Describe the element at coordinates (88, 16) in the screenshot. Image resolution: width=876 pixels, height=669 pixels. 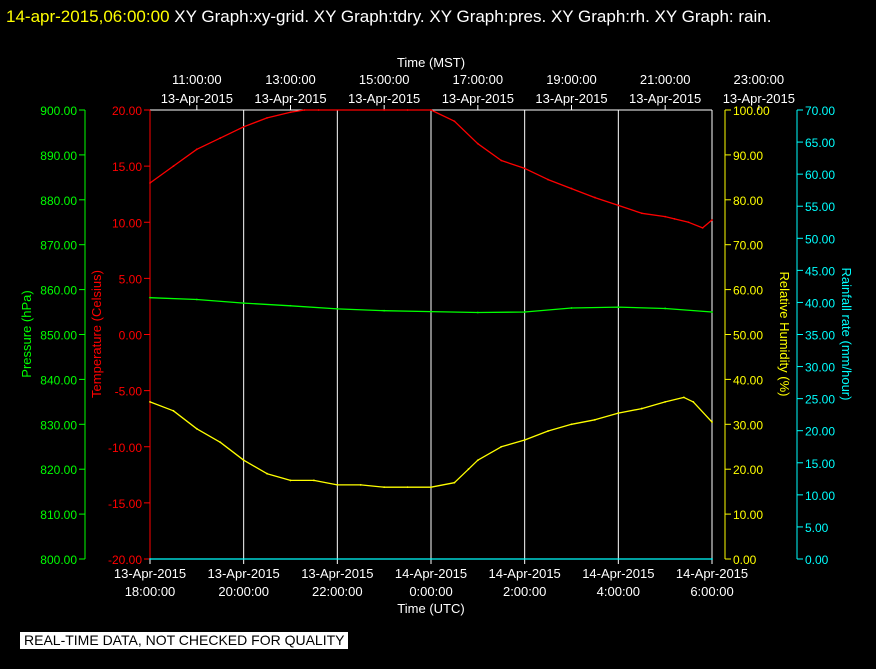
I see `header-timestamp: 14-apr-2015,06:00:00` at that location.